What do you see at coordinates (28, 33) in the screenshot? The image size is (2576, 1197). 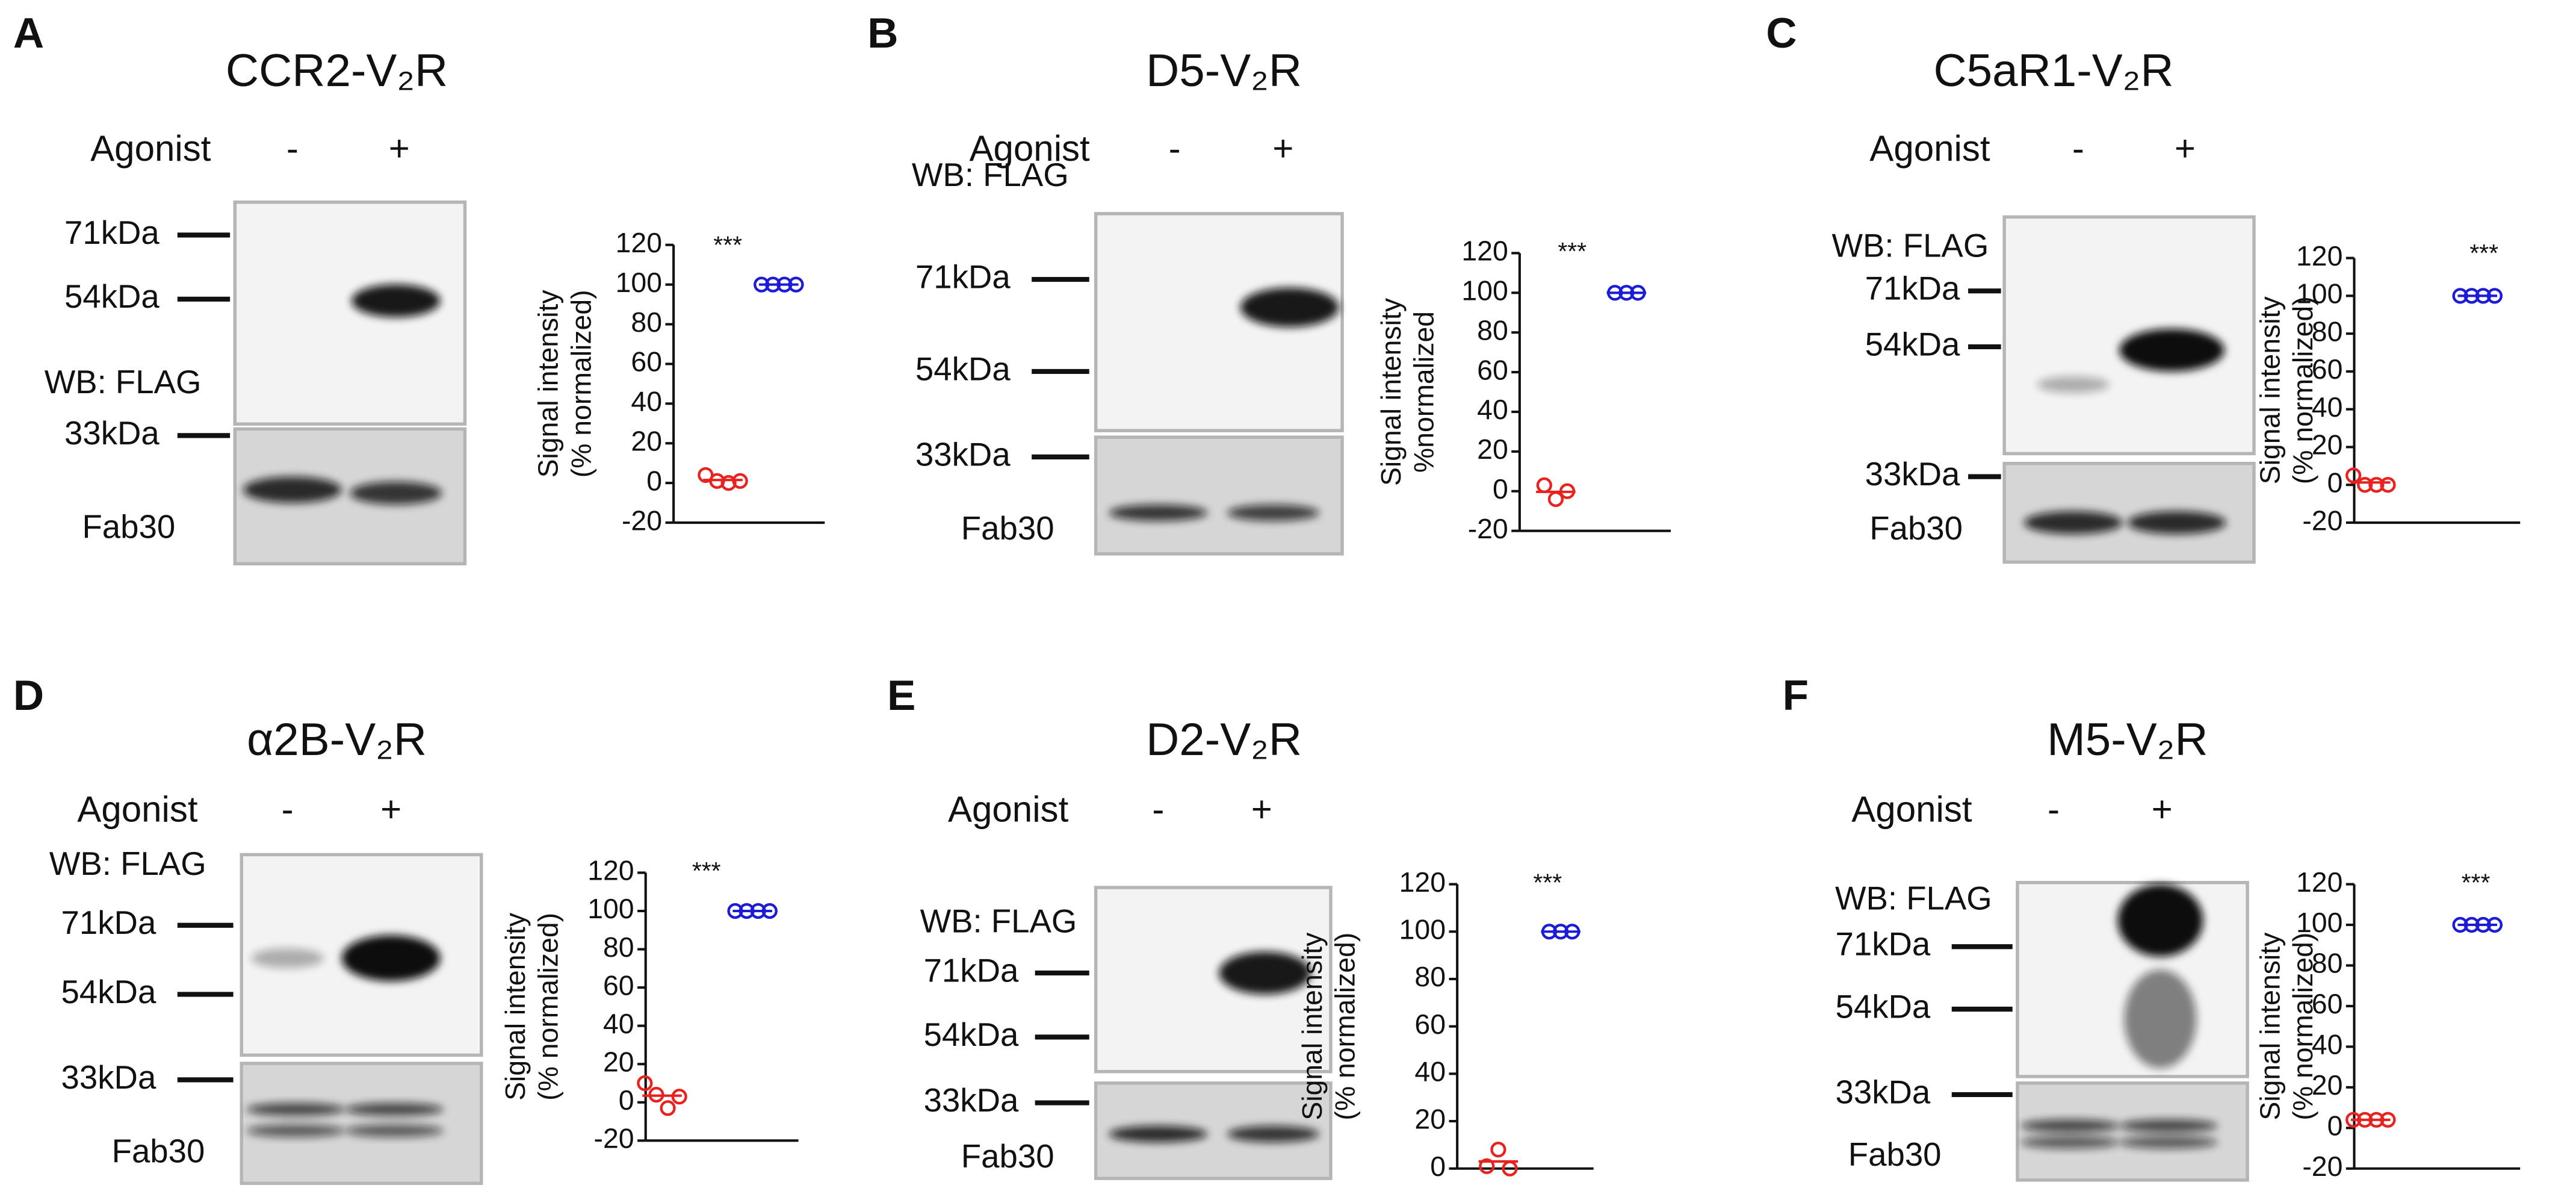 I see `panel-letter: A` at bounding box center [28, 33].